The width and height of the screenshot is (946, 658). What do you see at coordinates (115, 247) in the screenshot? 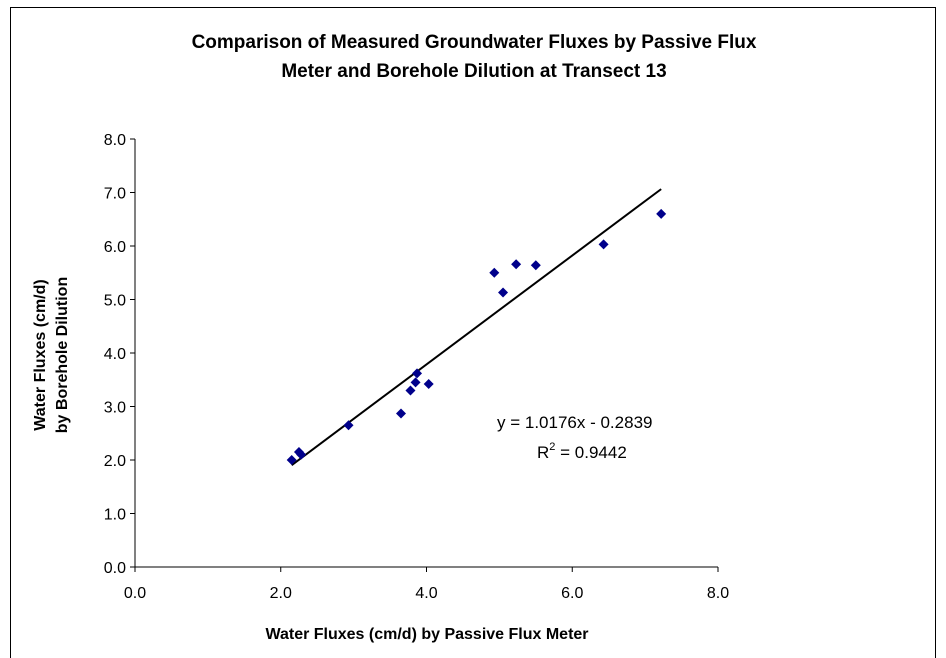
I see `y-tick-label: 6.0` at bounding box center [115, 247].